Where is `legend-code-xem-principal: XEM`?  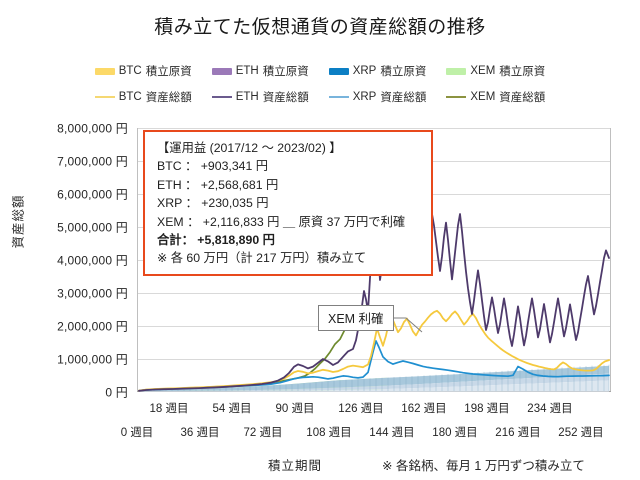
legend-code-xem-principal: XEM is located at coordinates (483, 71).